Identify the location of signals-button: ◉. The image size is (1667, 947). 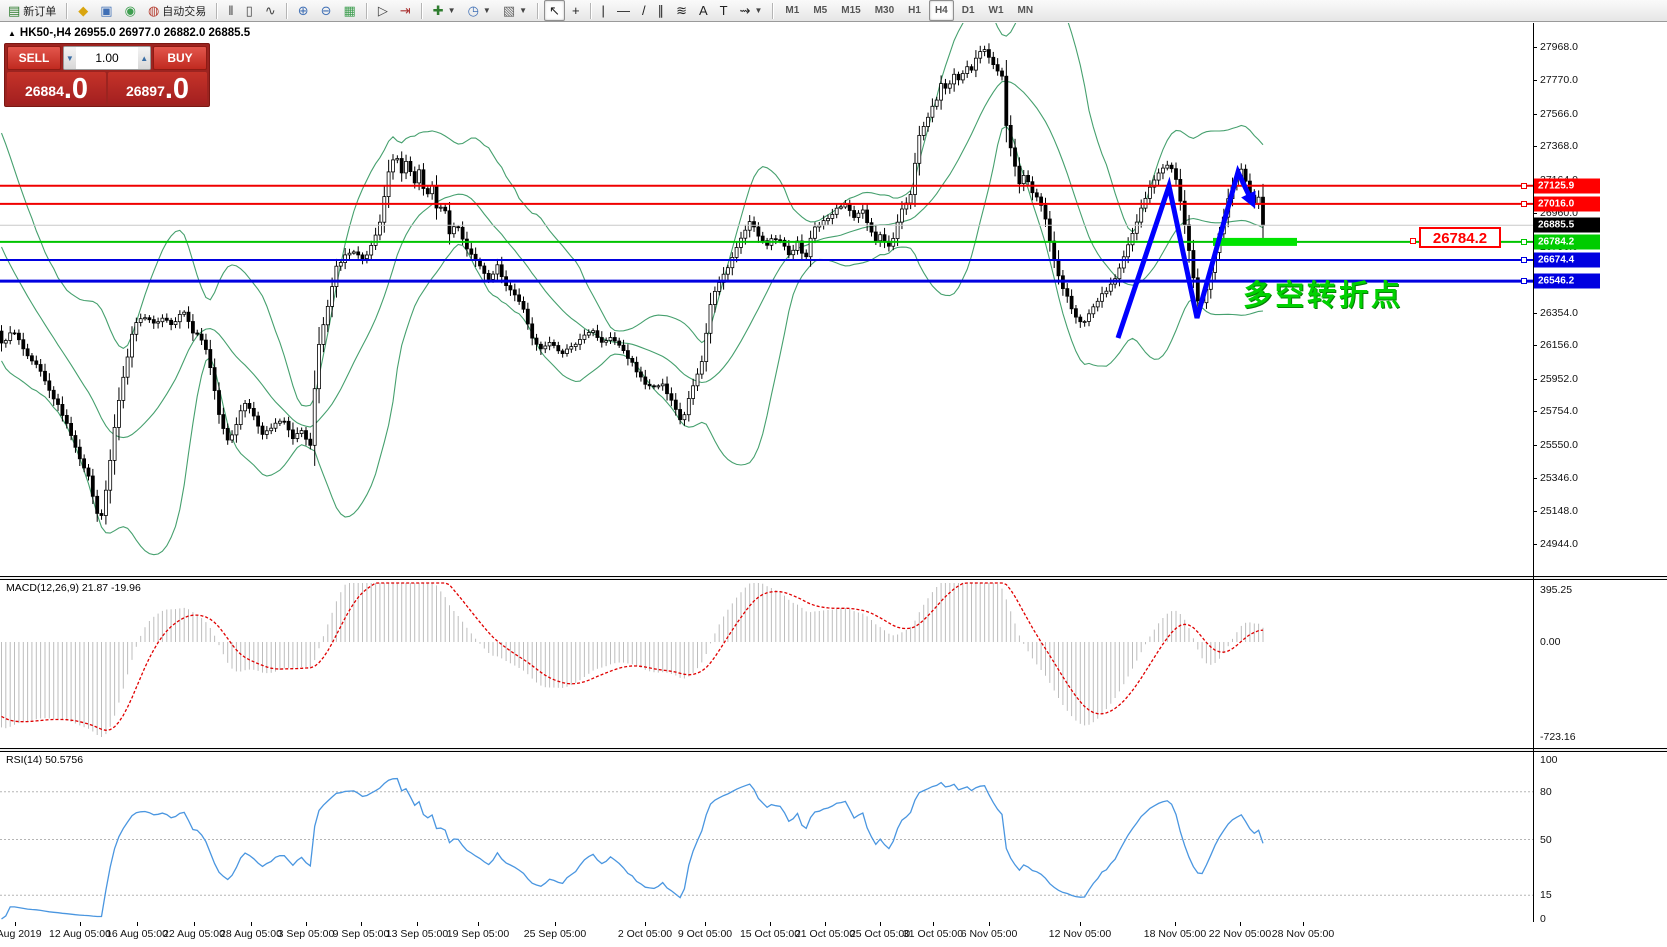
(130, 10).